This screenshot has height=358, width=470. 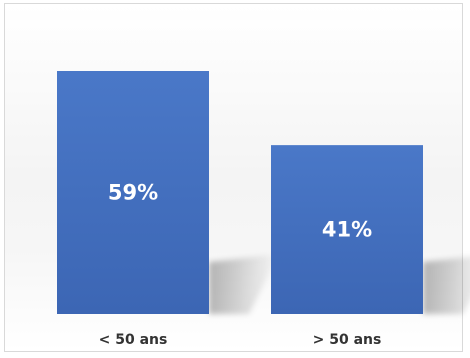 I want to click on data-label: 41%, so click(x=347, y=230).